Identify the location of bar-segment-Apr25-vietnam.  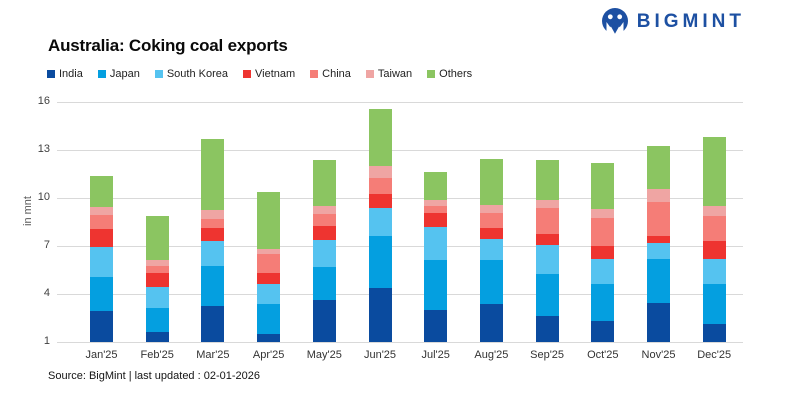
(269, 279).